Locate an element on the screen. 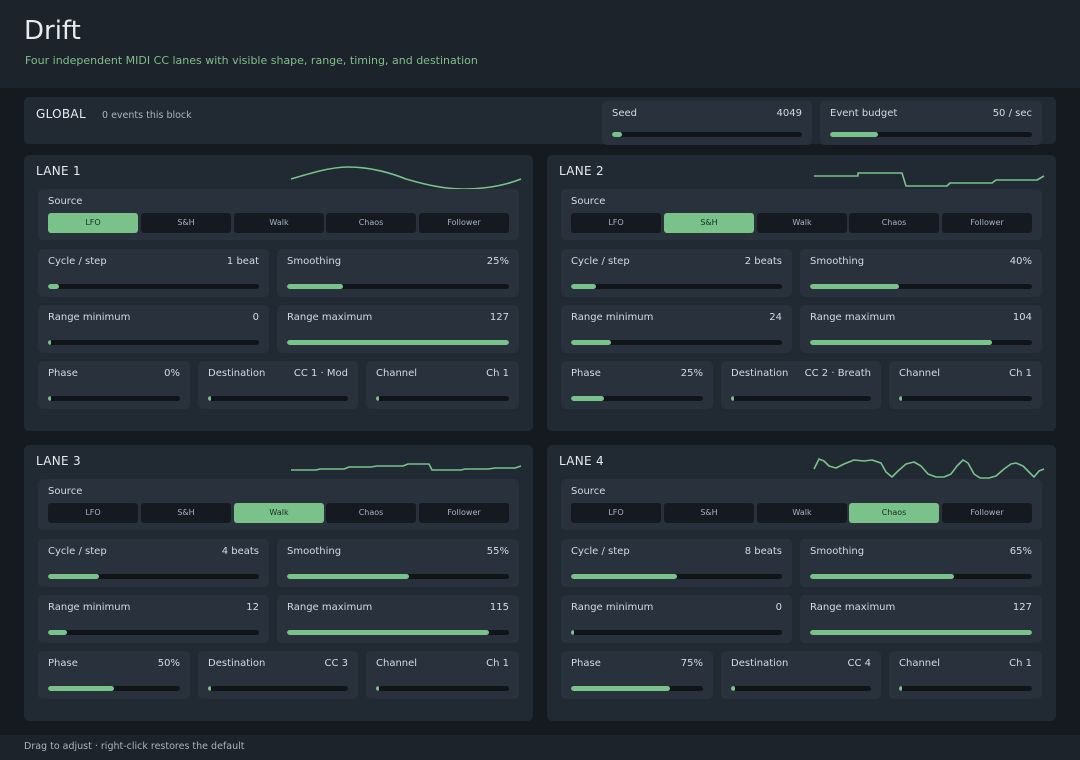 Image resolution: width=1080 pixels, height=760 pixels. event-budget-slider: Event budget 50 / sec is located at coordinates (931, 123).